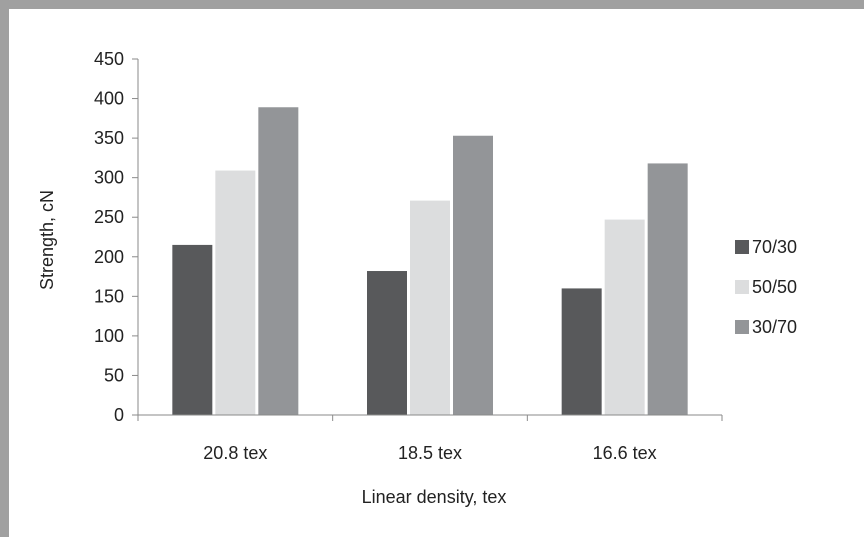  Describe the element at coordinates (109, 257) in the screenshot. I see `y-tick-label: 200` at that location.